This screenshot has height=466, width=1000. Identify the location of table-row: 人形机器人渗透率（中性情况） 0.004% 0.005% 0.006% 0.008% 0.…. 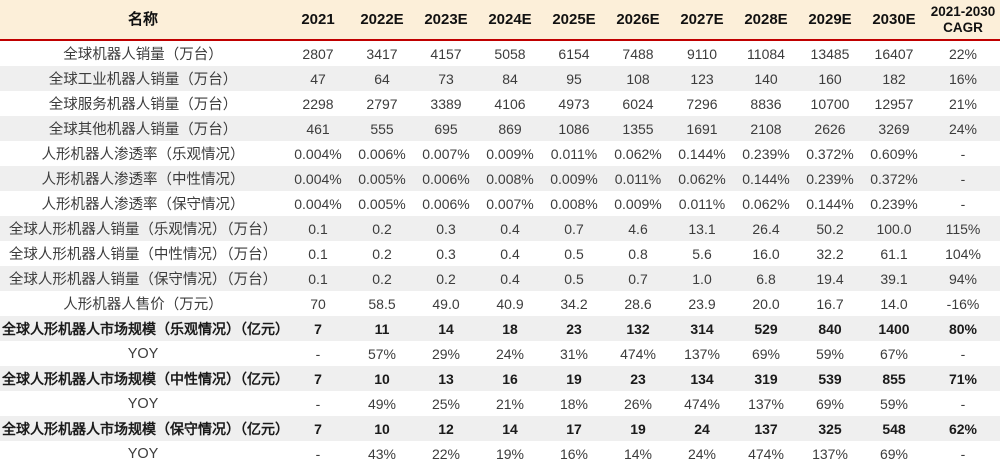
(500, 178).